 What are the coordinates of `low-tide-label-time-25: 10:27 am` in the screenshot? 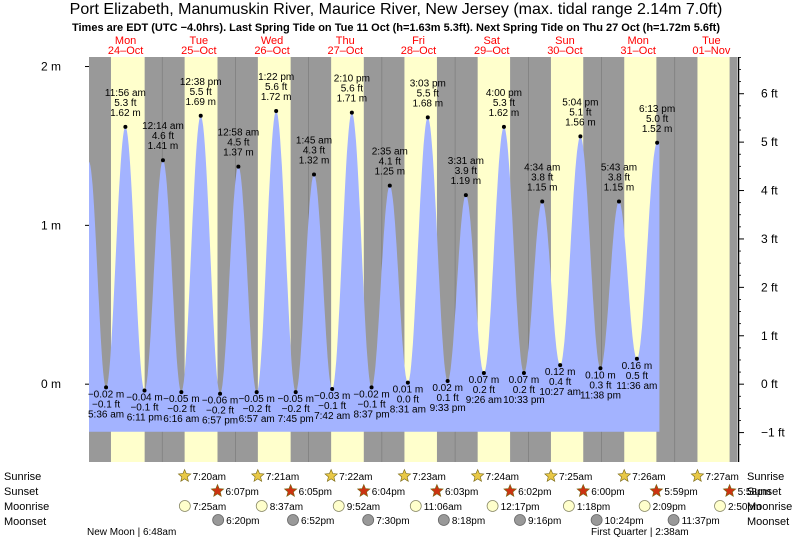 It's located at (560, 392).